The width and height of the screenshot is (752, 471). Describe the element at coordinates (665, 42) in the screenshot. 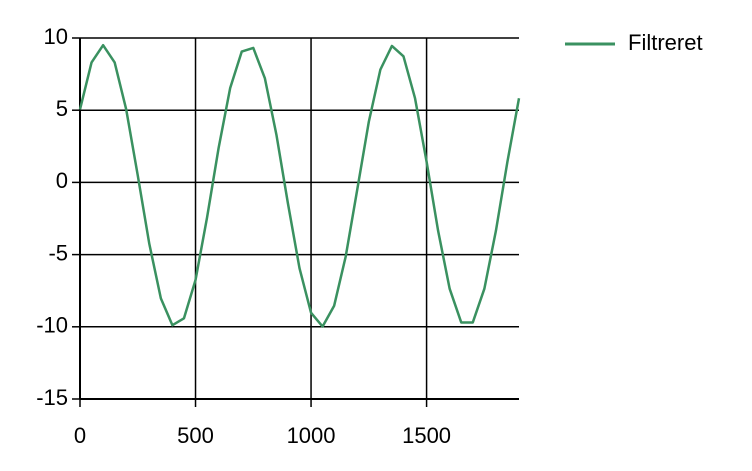

I see `legend-label: Filtreret` at that location.